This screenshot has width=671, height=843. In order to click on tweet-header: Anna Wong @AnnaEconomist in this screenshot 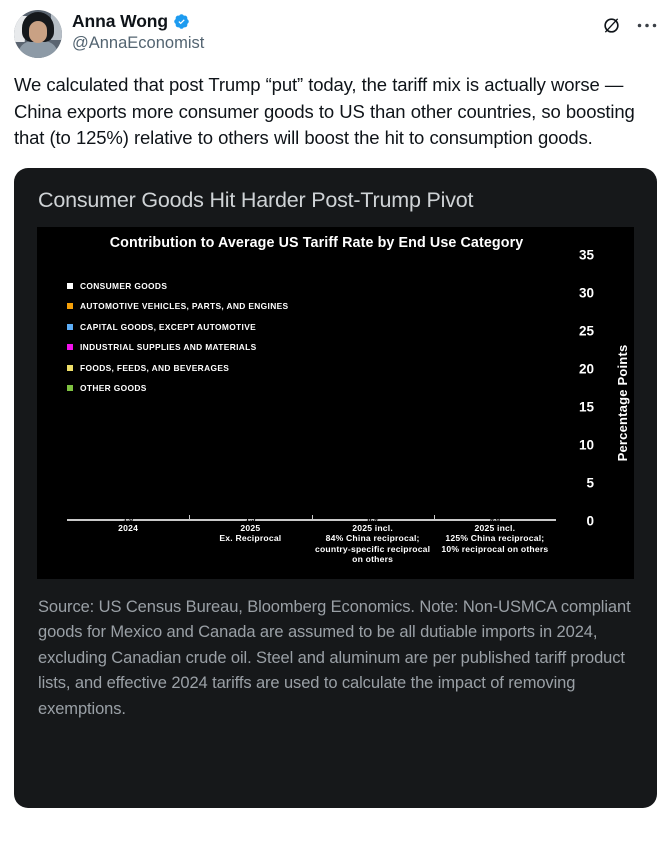, I will do `click(335, 34)`.